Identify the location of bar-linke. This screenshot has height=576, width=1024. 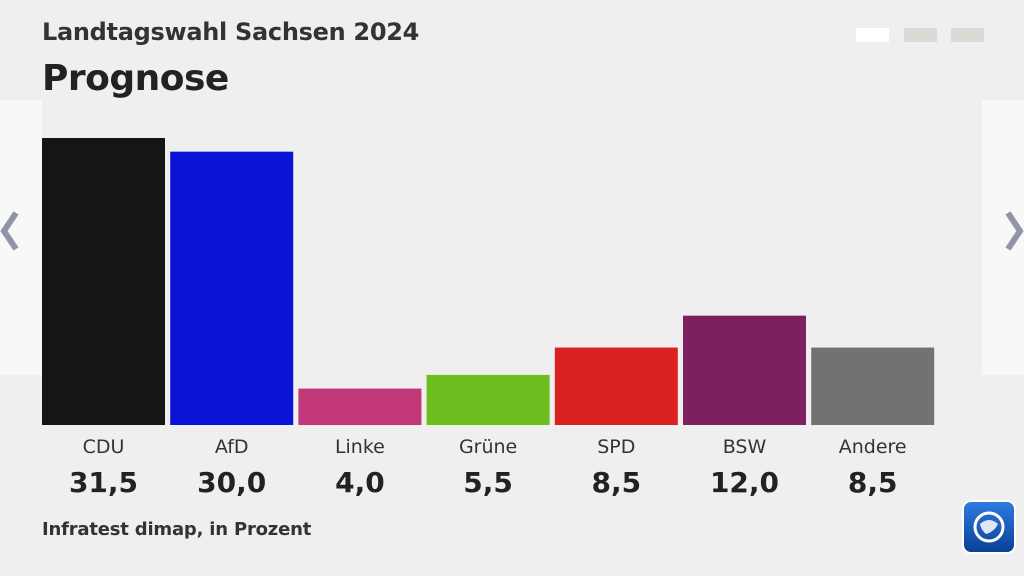
(360, 406).